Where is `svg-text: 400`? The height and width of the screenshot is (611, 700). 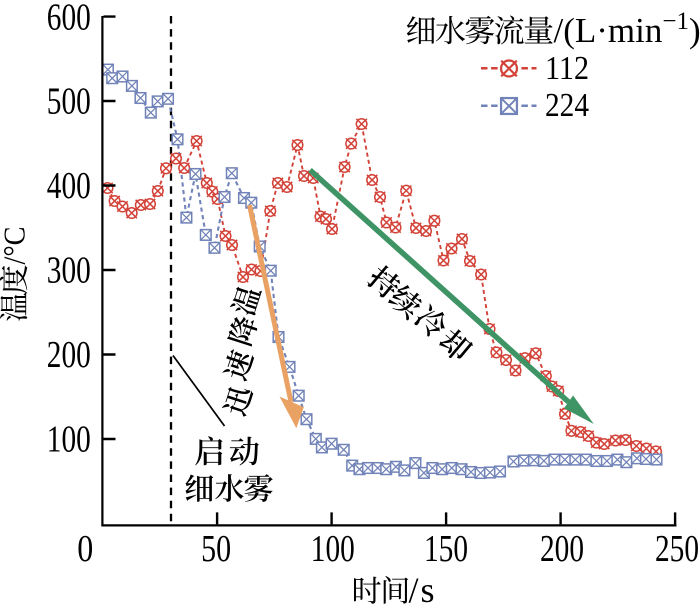
svg-text: 400 is located at coordinates (69, 186).